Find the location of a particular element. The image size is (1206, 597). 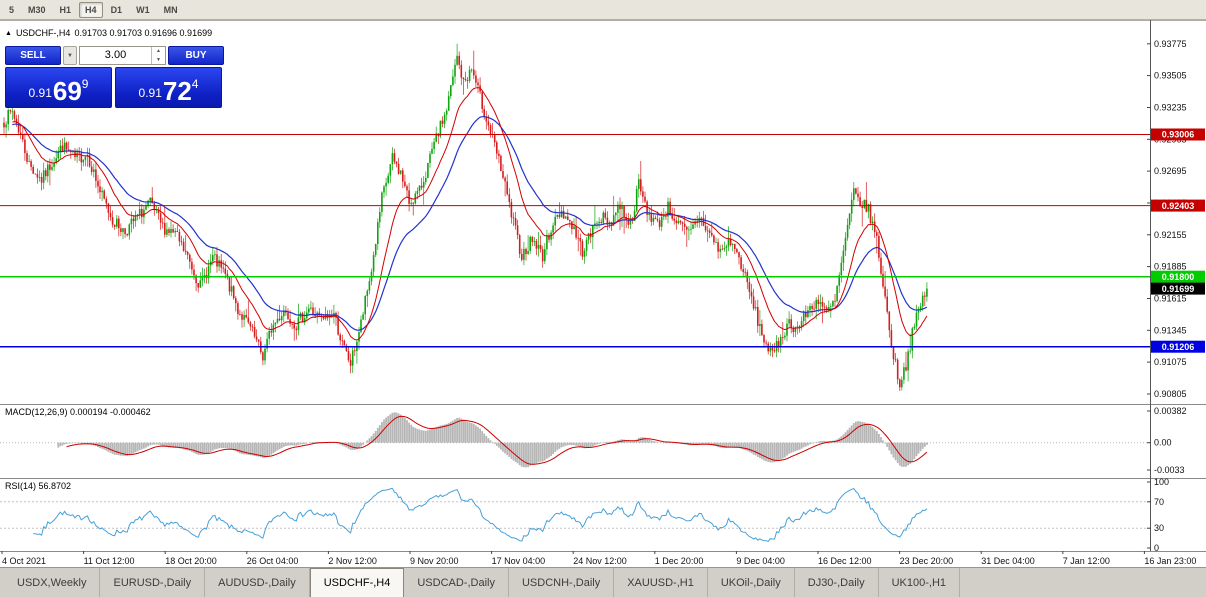

svg-text: 2 Nov 12:00 is located at coordinates (352, 561).